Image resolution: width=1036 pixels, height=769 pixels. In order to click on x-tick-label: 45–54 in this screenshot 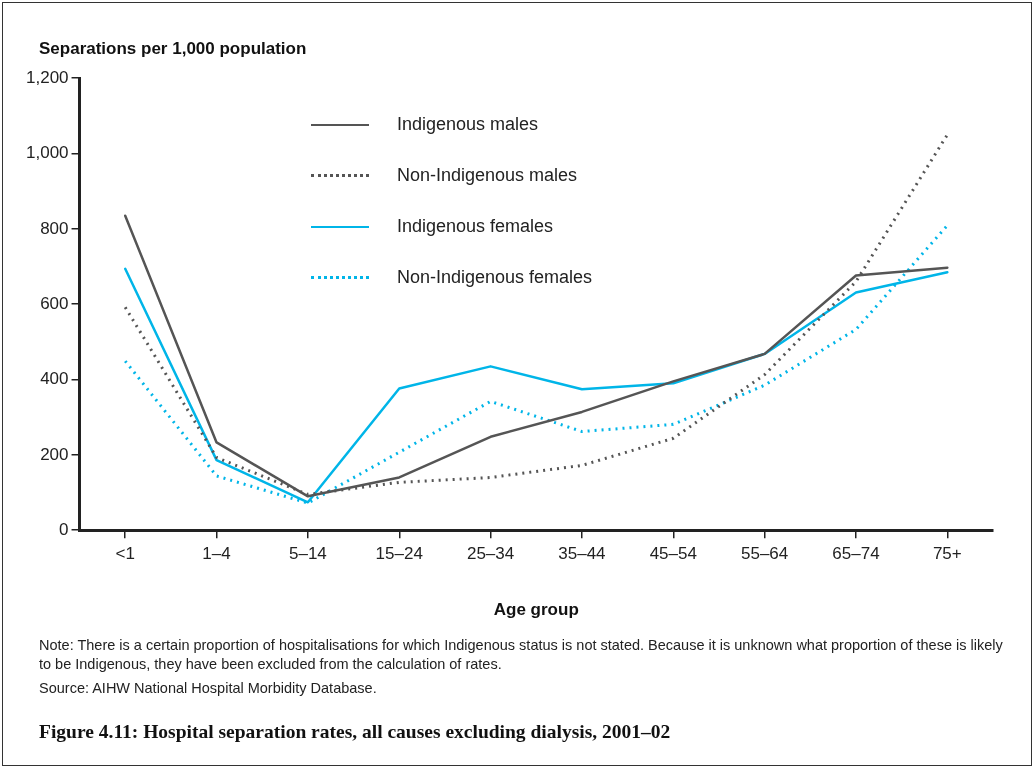, I will do `click(673, 554)`.